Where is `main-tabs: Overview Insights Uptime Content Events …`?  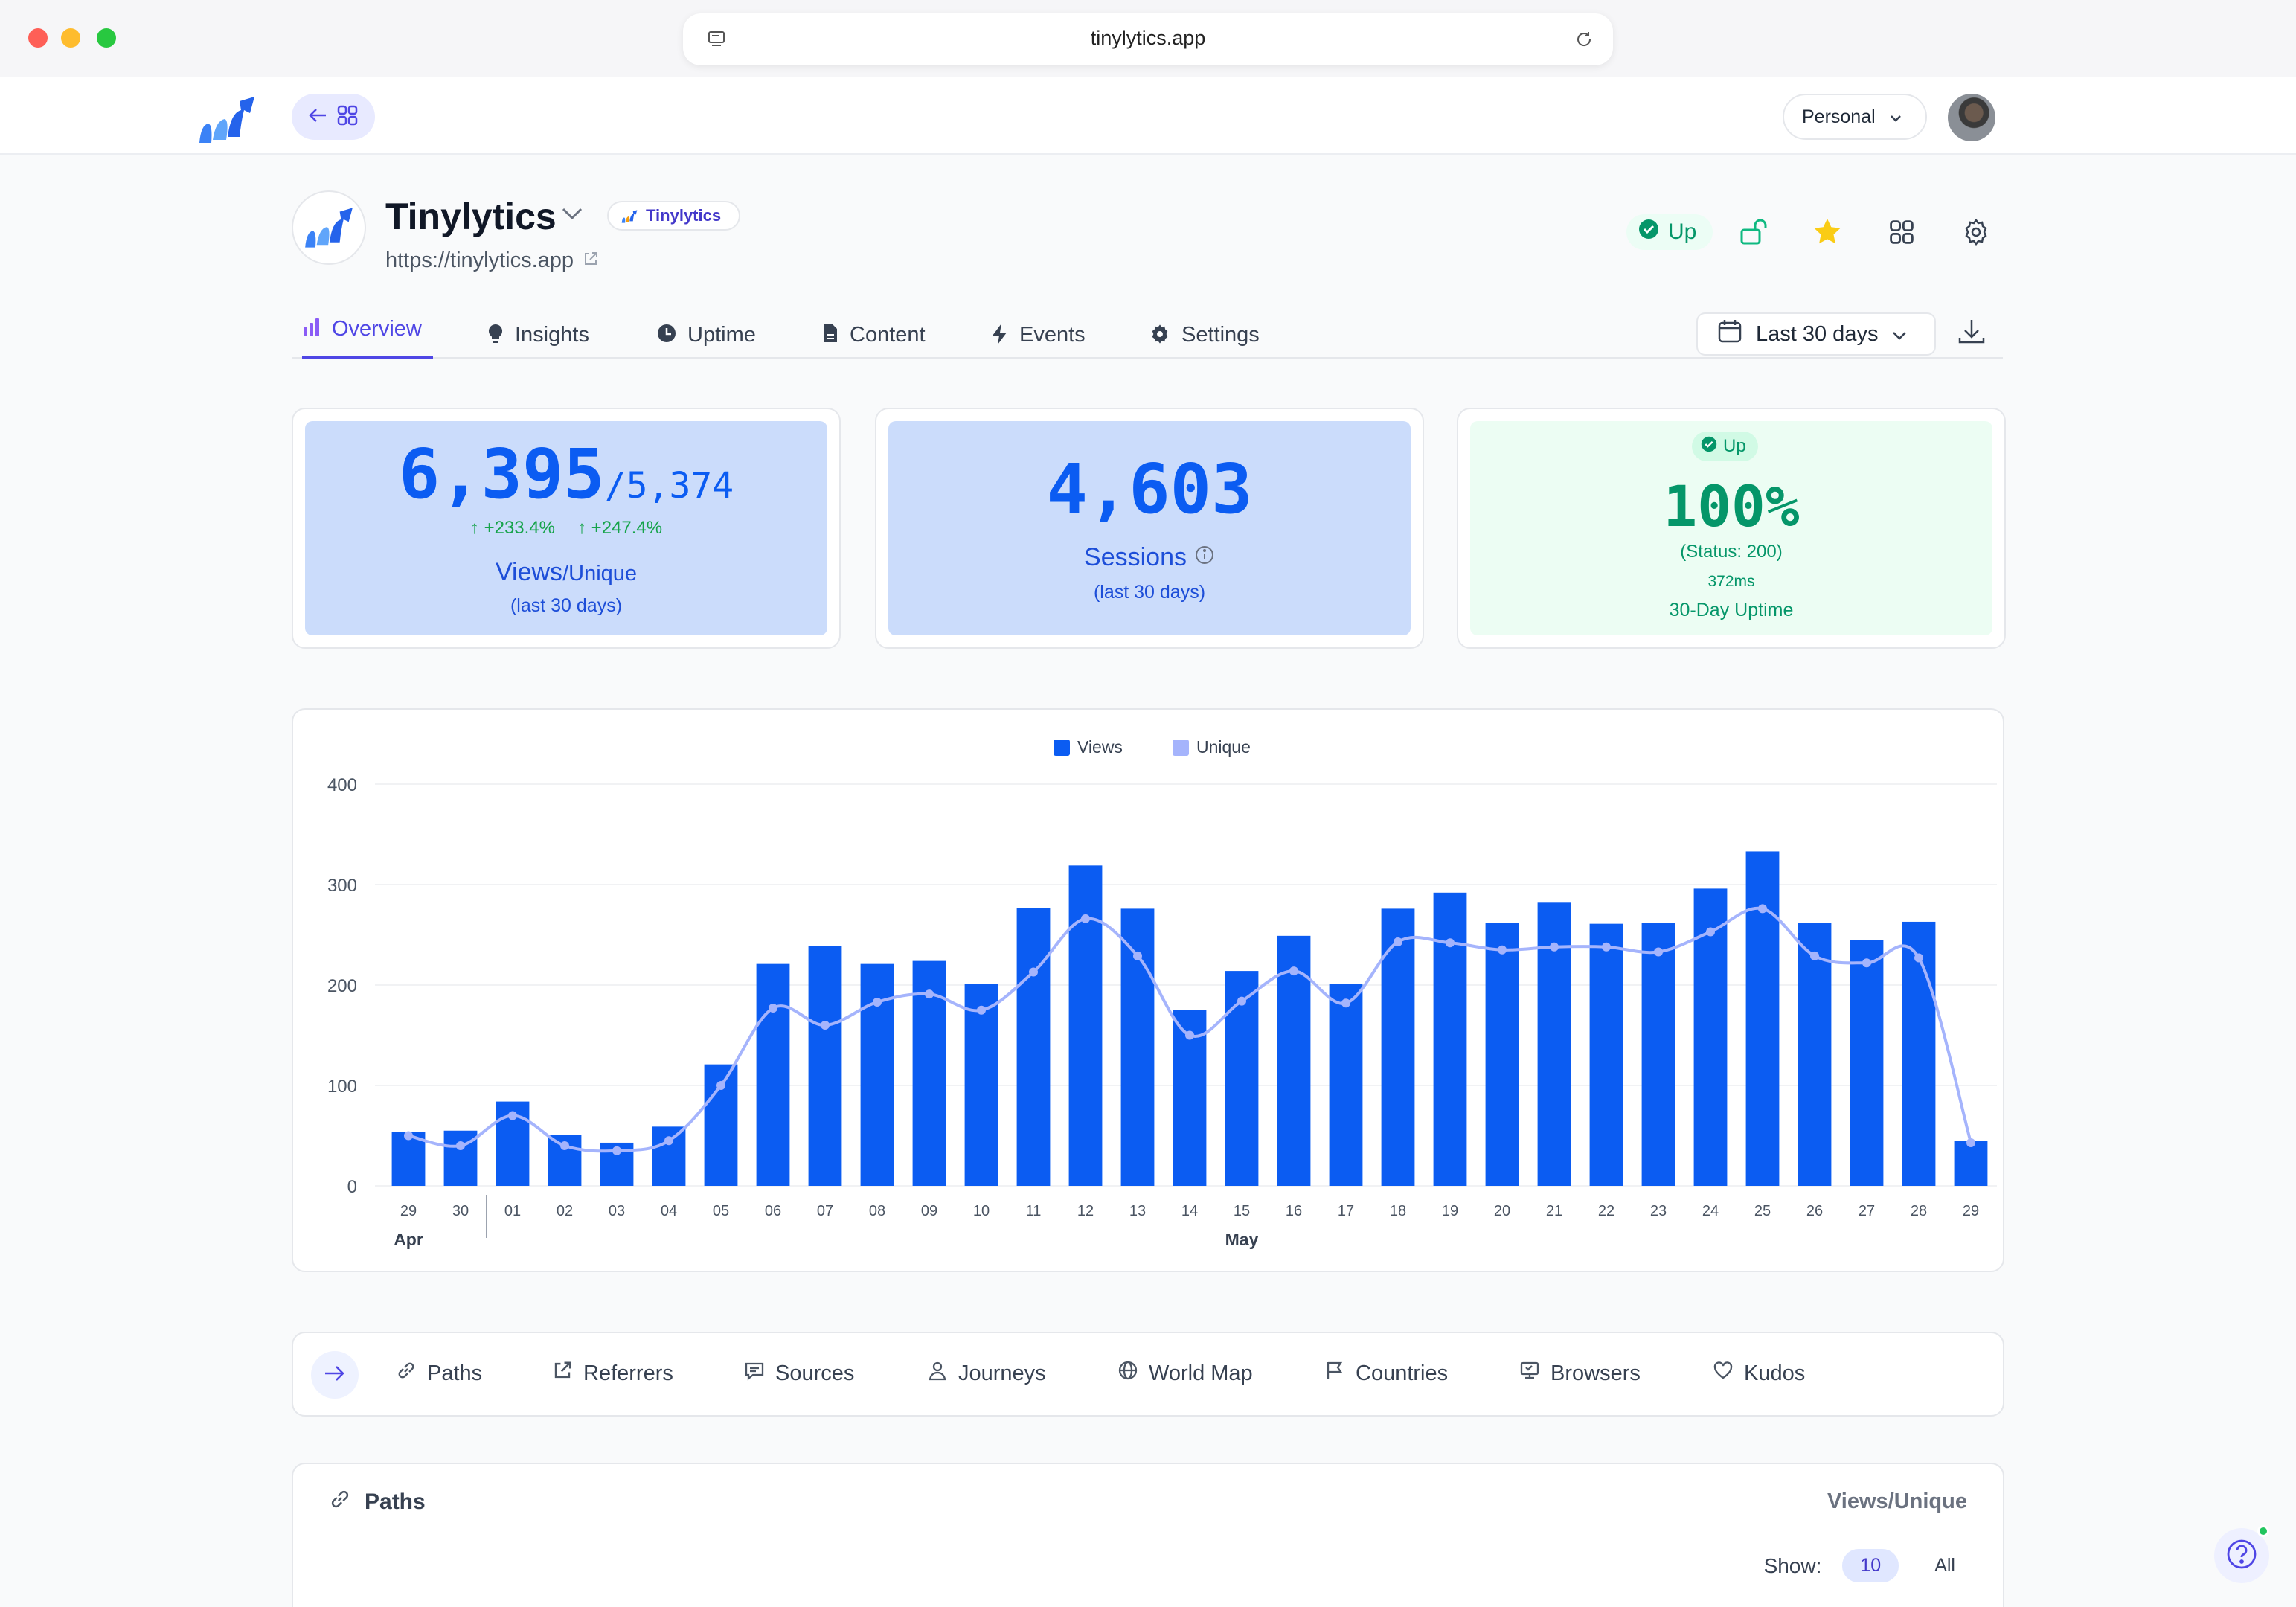 main-tabs: Overview Insights Uptime Content Events … is located at coordinates (1147, 333).